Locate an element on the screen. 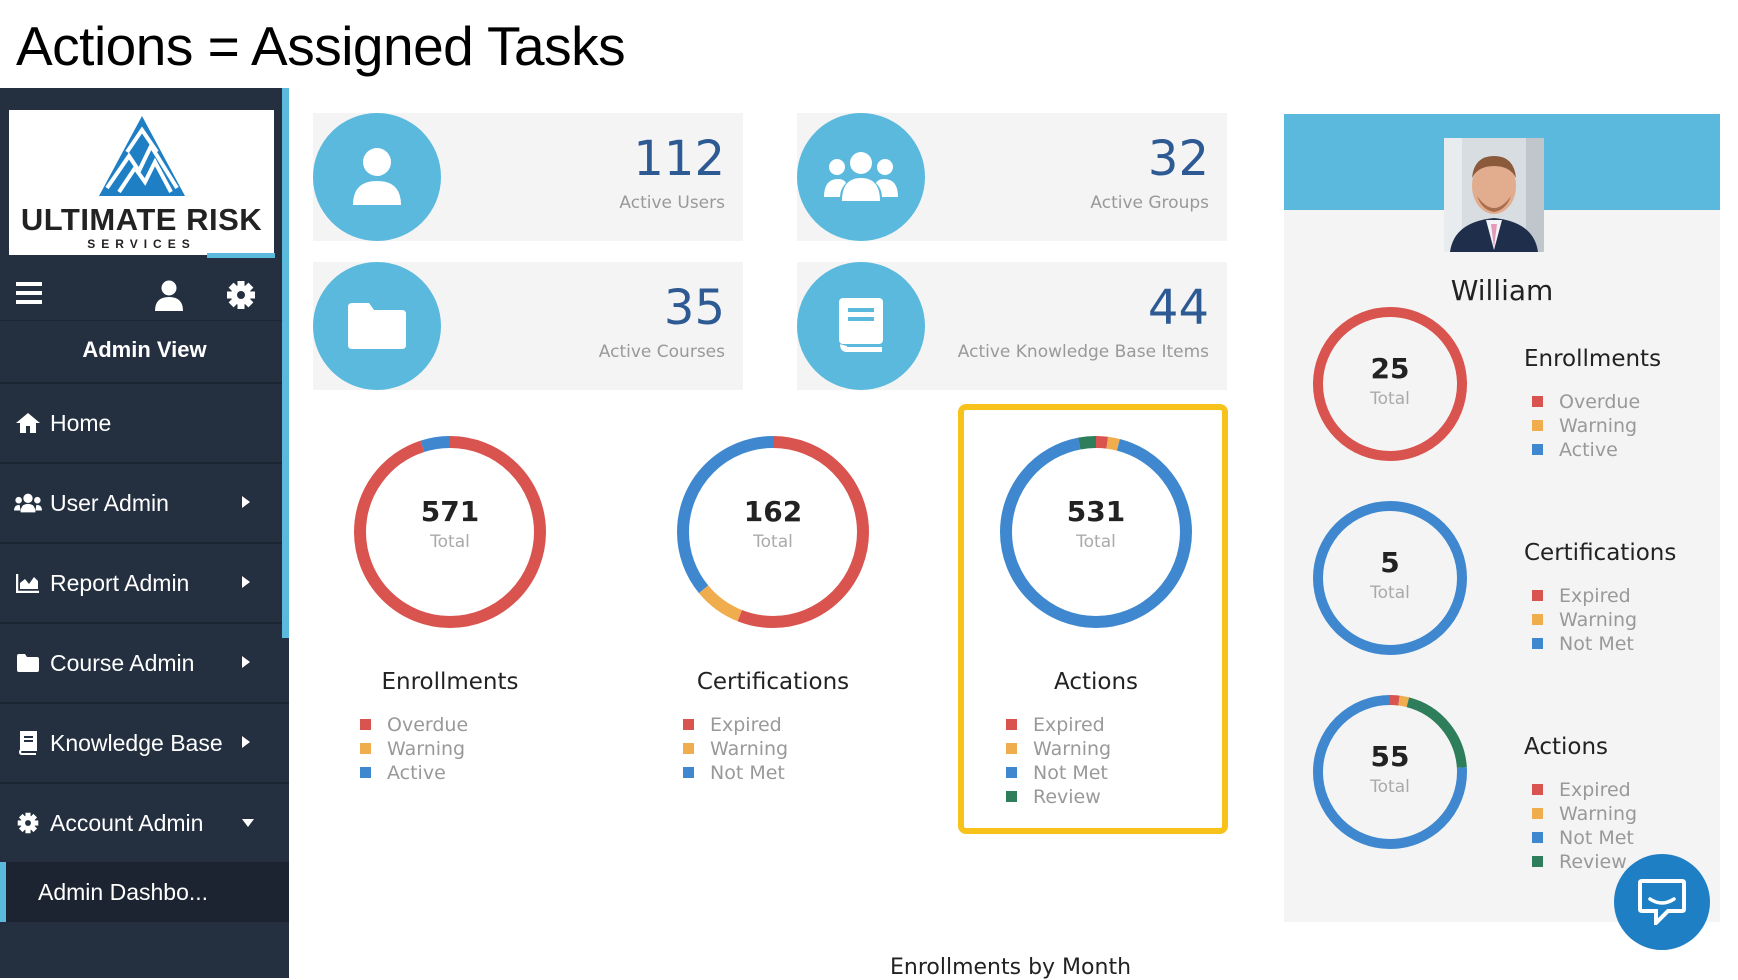 The height and width of the screenshot is (980, 1738). sidebar-item-course-admin: Course Admin is located at coordinates (144, 662).